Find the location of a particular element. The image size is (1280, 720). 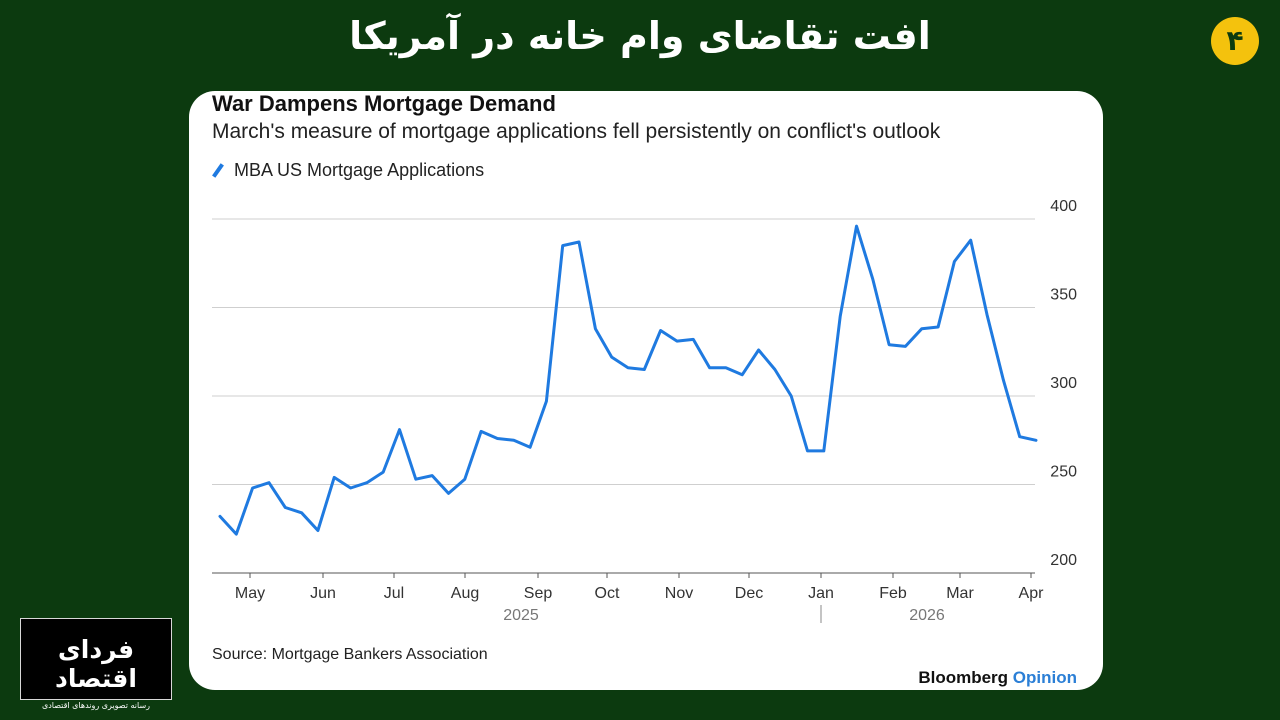

slide-number-badge: ۴ is located at coordinates (1235, 41).